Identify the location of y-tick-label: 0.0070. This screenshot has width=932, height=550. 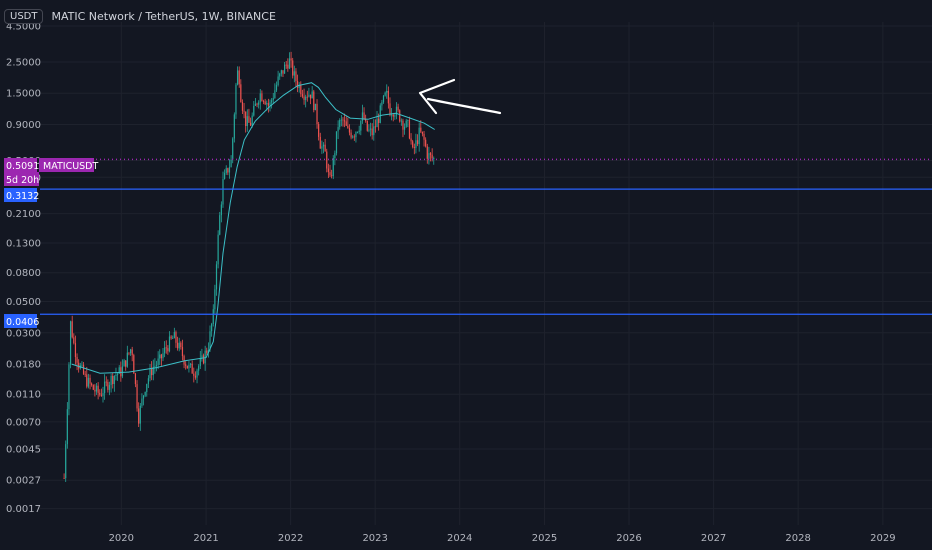
(23, 422).